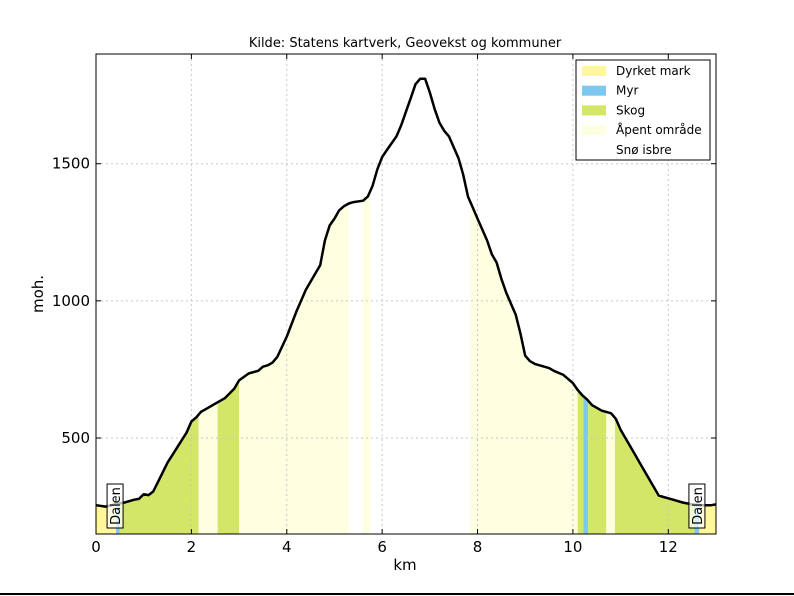  I want to click on legend-item-2: Skog, so click(613, 110).